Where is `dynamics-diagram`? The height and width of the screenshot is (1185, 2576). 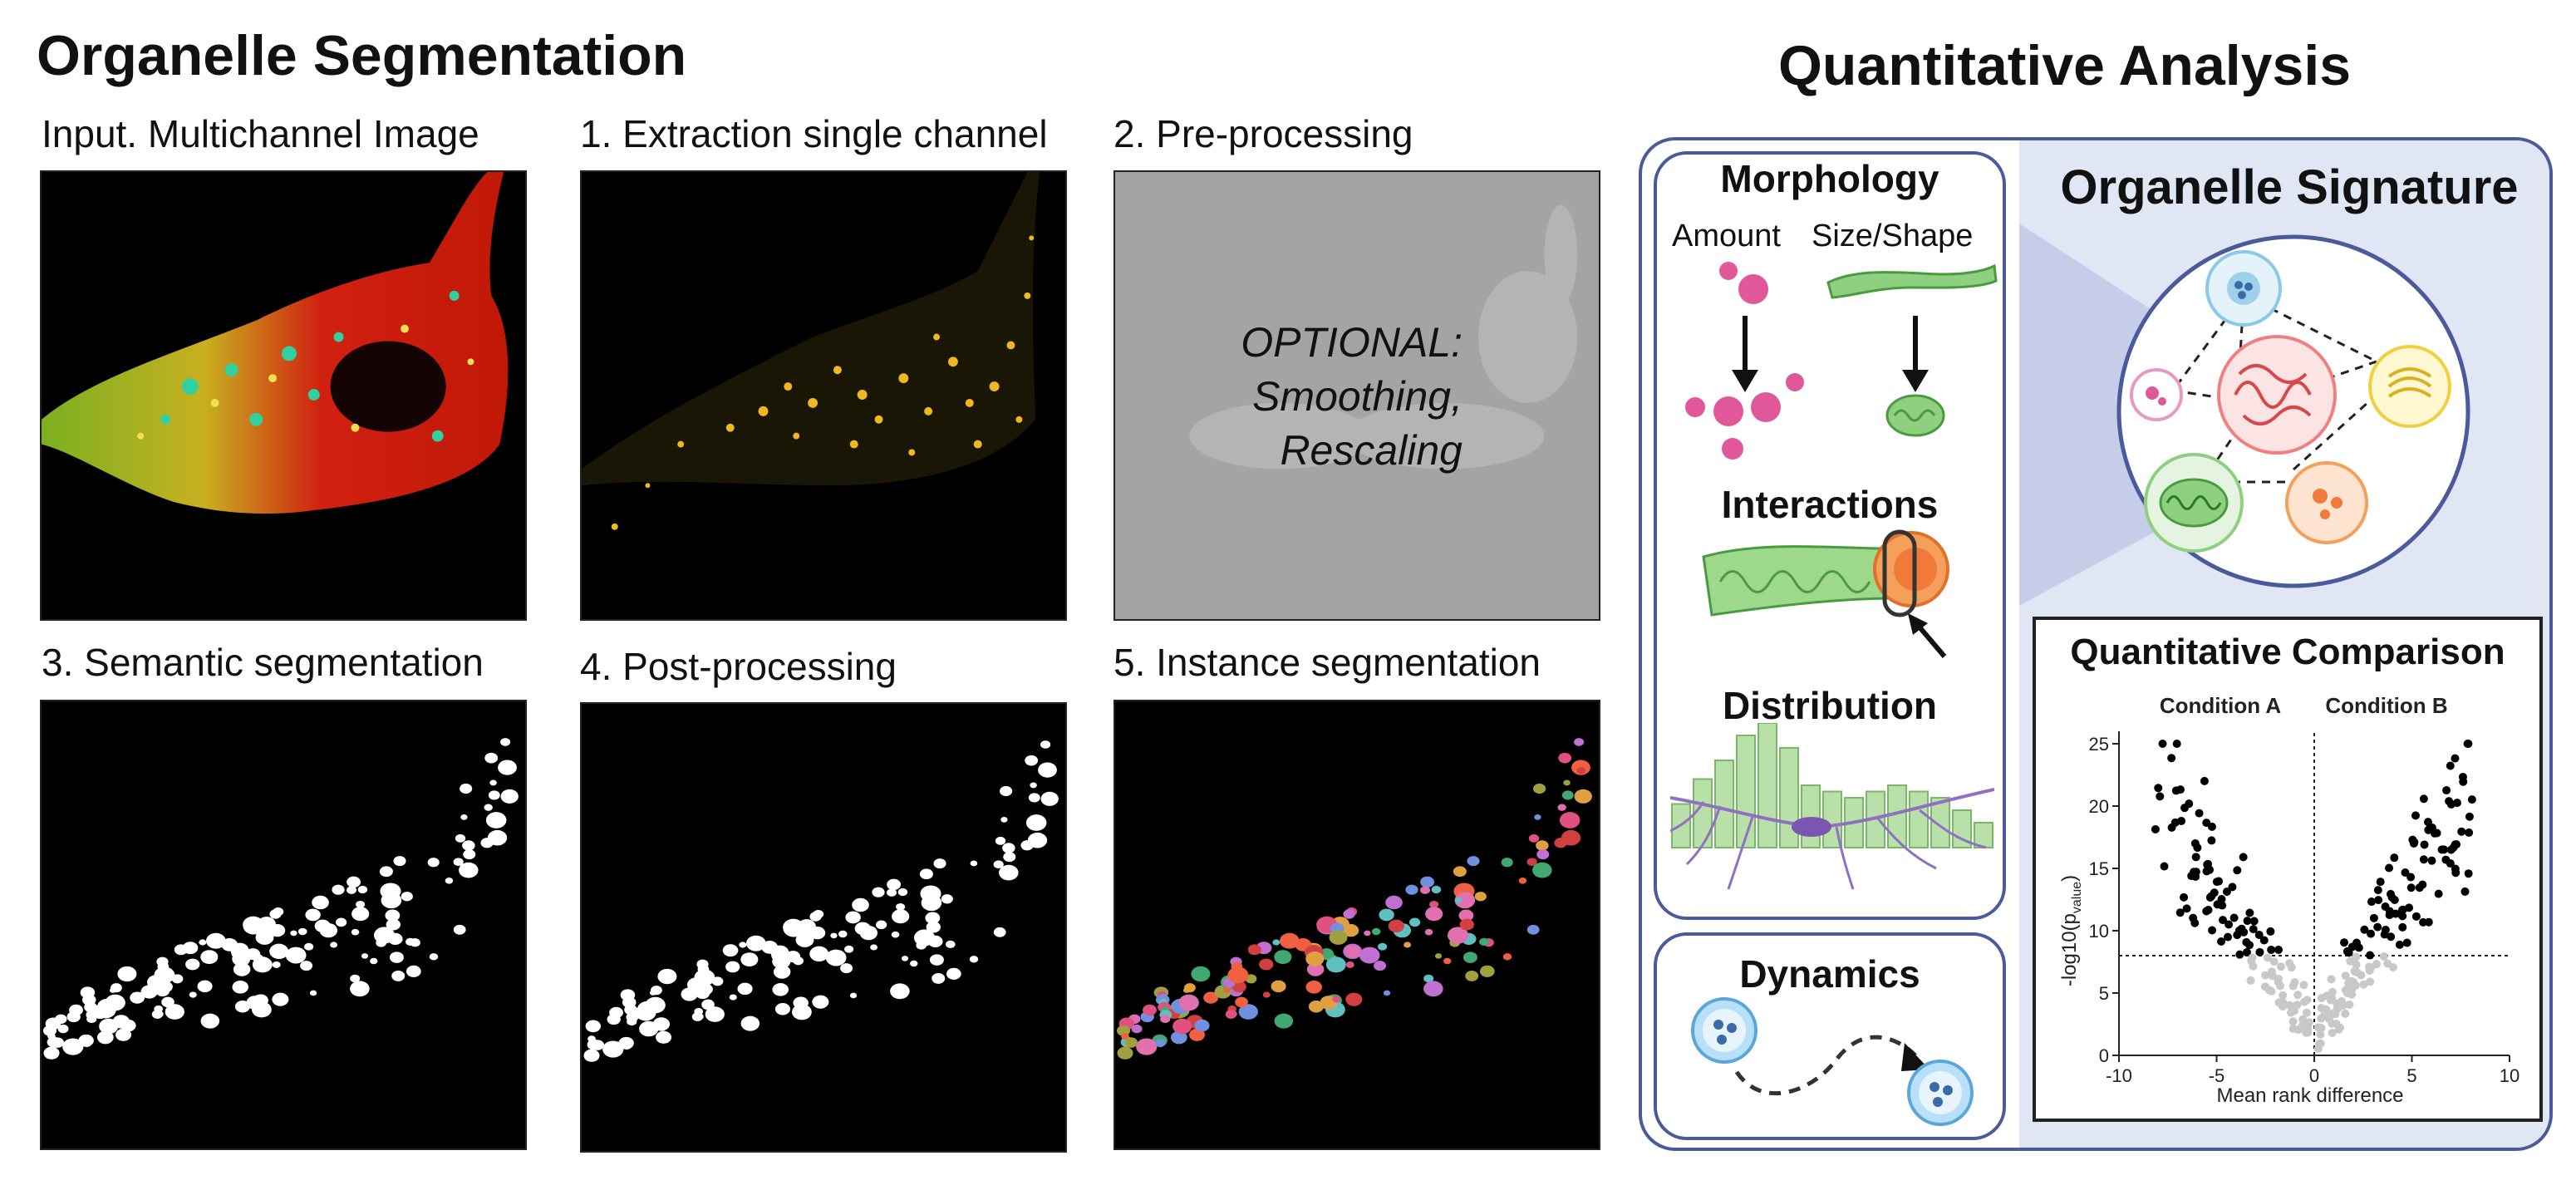 dynamics-diagram is located at coordinates (1832, 1061).